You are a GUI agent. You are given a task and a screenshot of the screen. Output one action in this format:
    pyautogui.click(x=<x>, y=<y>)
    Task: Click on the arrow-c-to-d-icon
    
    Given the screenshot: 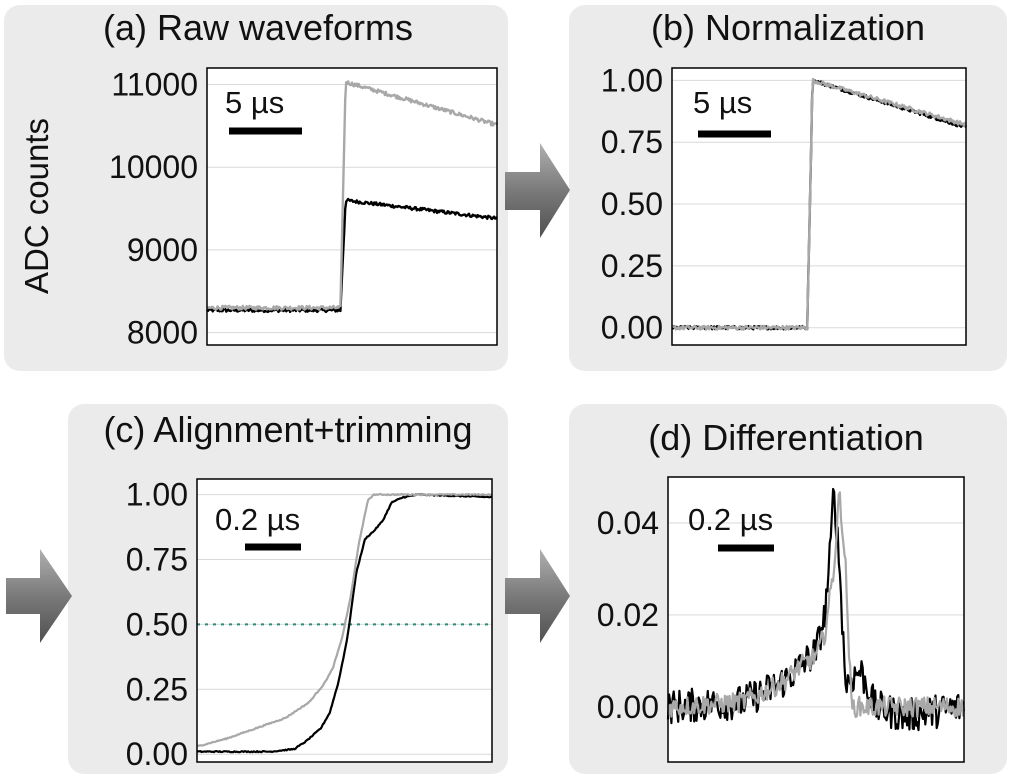 What is the action you would take?
    pyautogui.click(x=537, y=596)
    